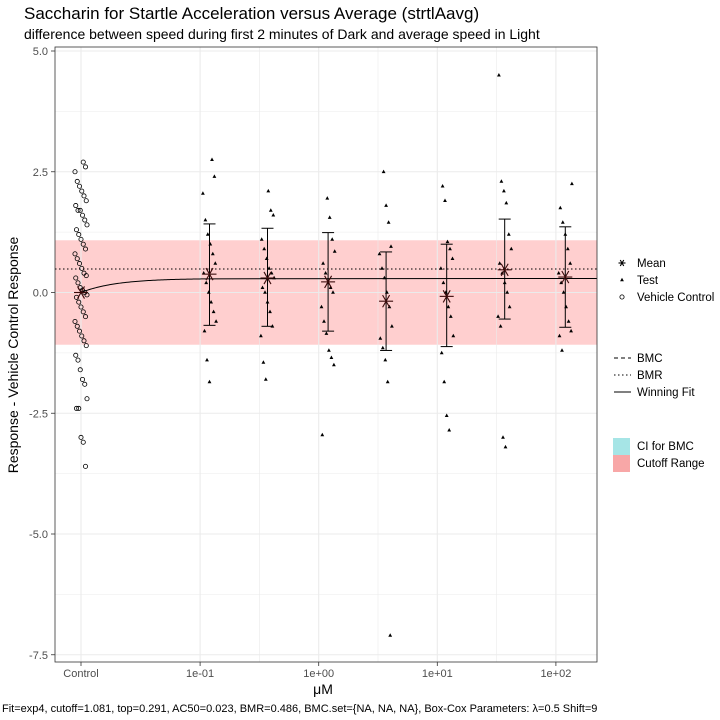 This screenshot has height=720, width=720. What do you see at coordinates (665, 447) in the screenshot?
I see `legend-label: CI for BMC` at bounding box center [665, 447].